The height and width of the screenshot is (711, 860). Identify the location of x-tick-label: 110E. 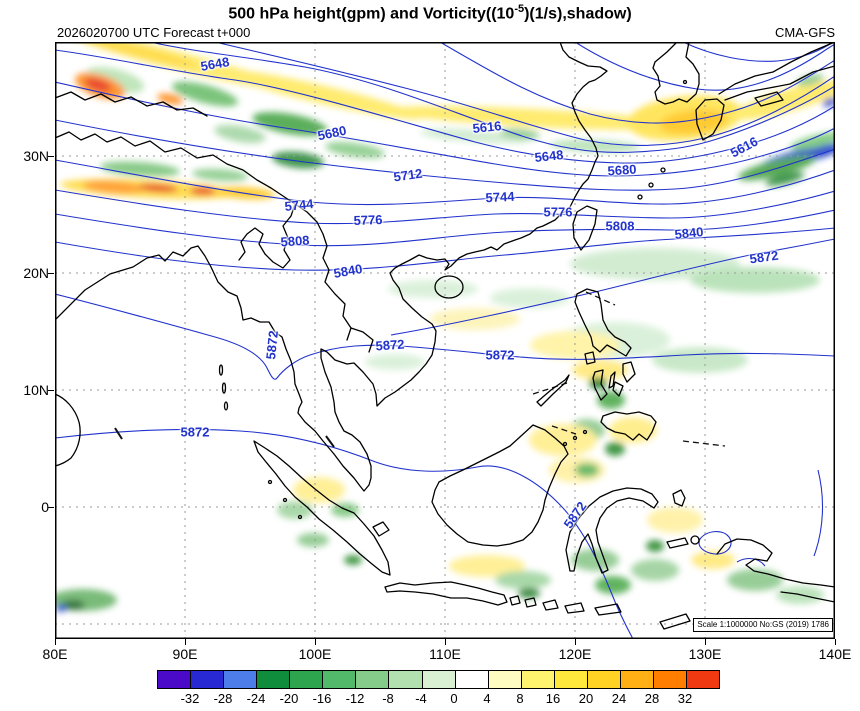
(445, 654).